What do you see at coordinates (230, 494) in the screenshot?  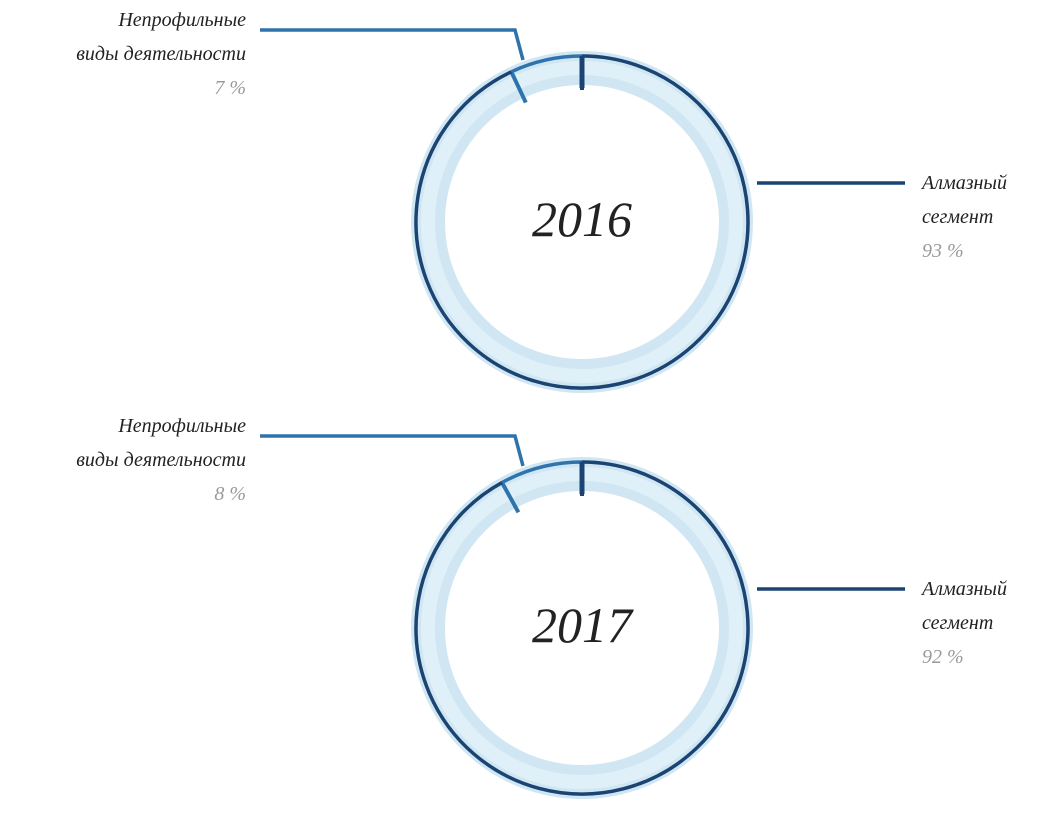 I see `value-label: 8 %` at bounding box center [230, 494].